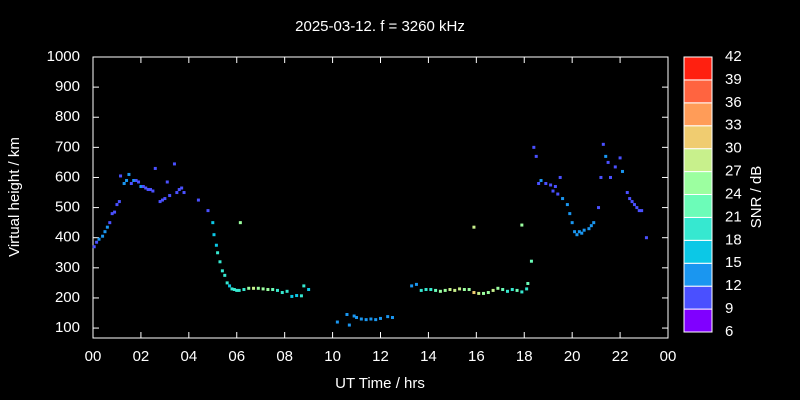 The height and width of the screenshot is (400, 800). What do you see at coordinates (14, 197) in the screenshot?
I see `y-axis-label: Virtual height / km` at bounding box center [14, 197].